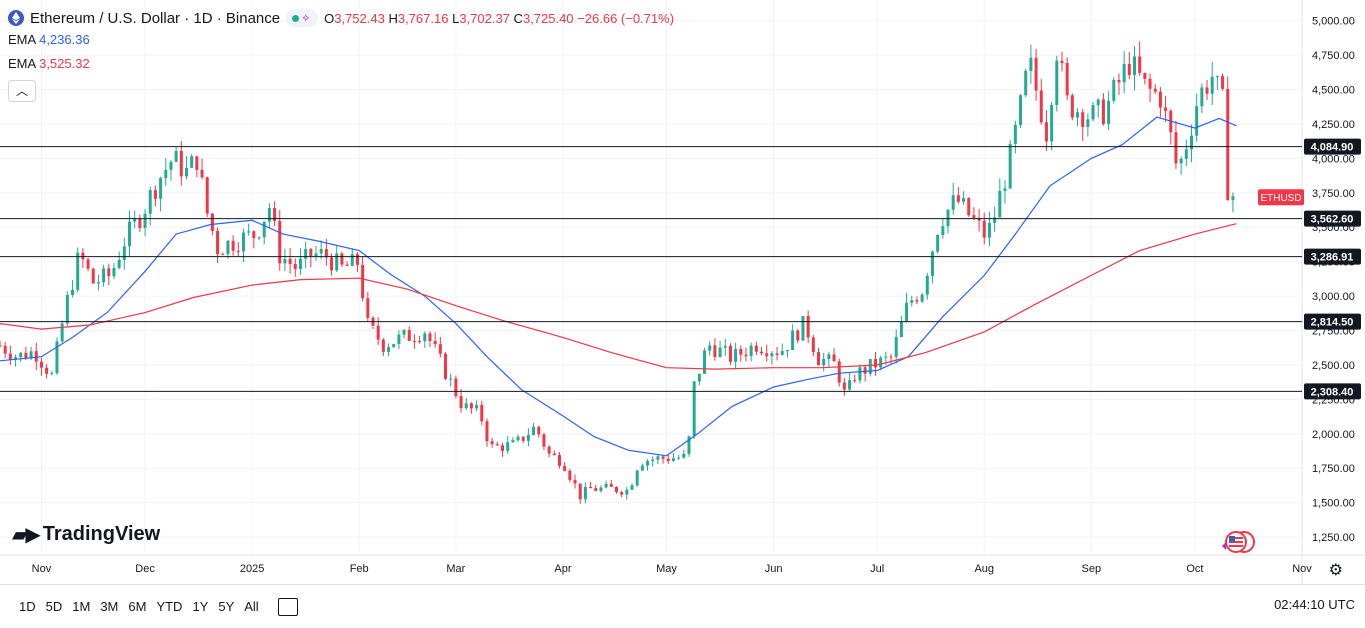 The image size is (1365, 628). I want to click on collapse-legend-button: ︿, so click(22, 91).